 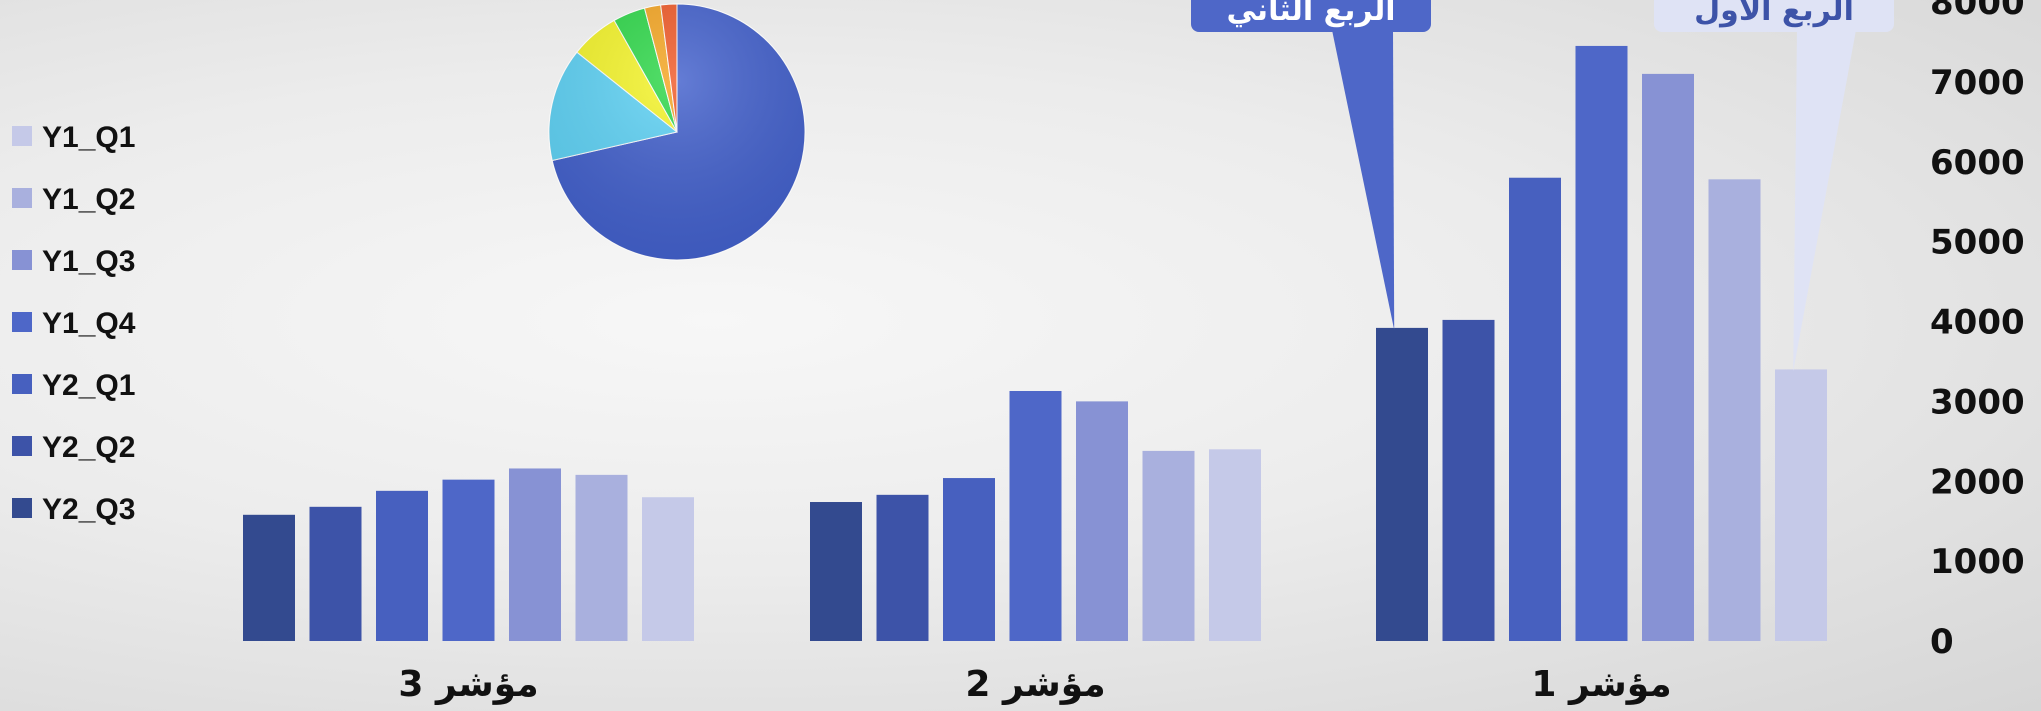 I want to click on y-tick-label: 1000, so click(x=1977, y=562).